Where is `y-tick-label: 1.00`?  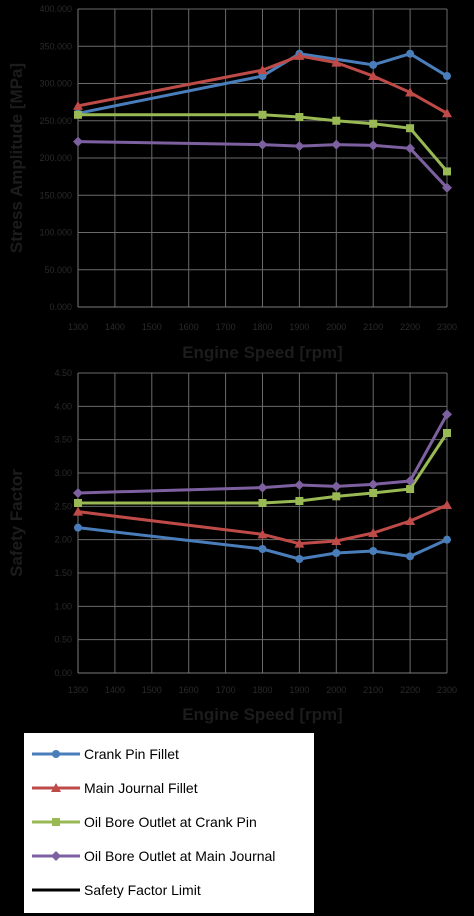
y-tick-label: 1.00 is located at coordinates (63, 606).